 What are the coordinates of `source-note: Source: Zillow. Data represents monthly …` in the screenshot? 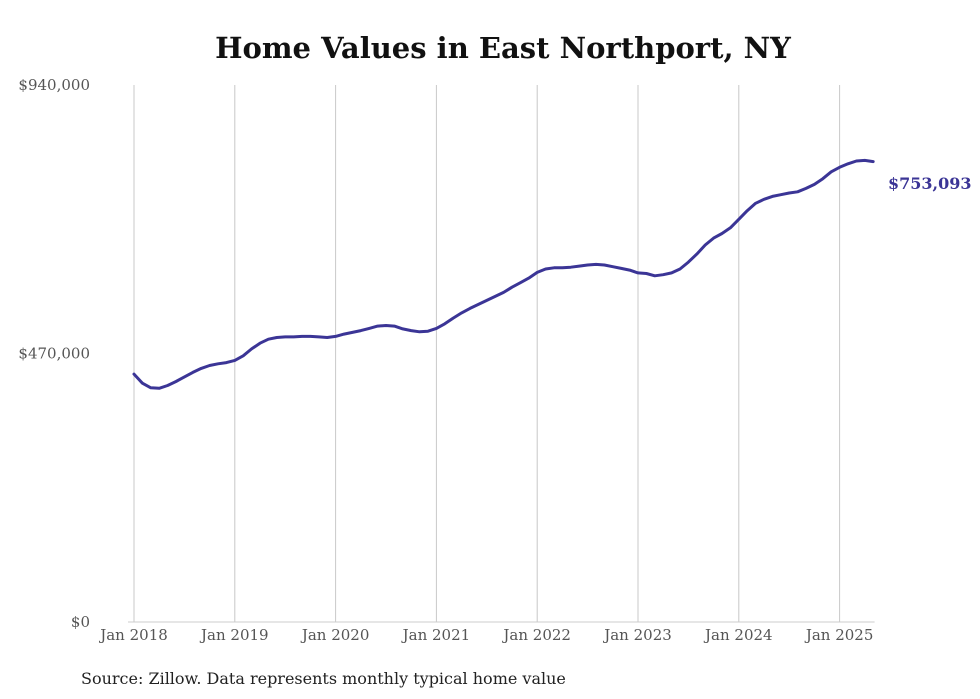 It's located at (323, 678).